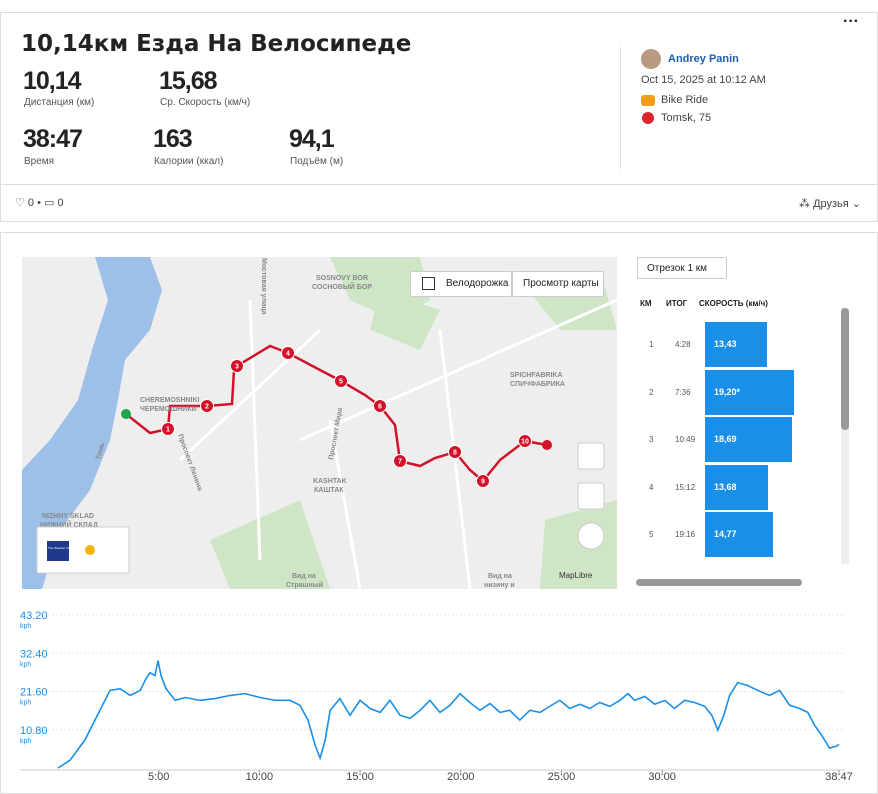 The height and width of the screenshot is (794, 878). Describe the element at coordinates (685, 439) in the screenshot. I see `split-time: 10:49` at that location.